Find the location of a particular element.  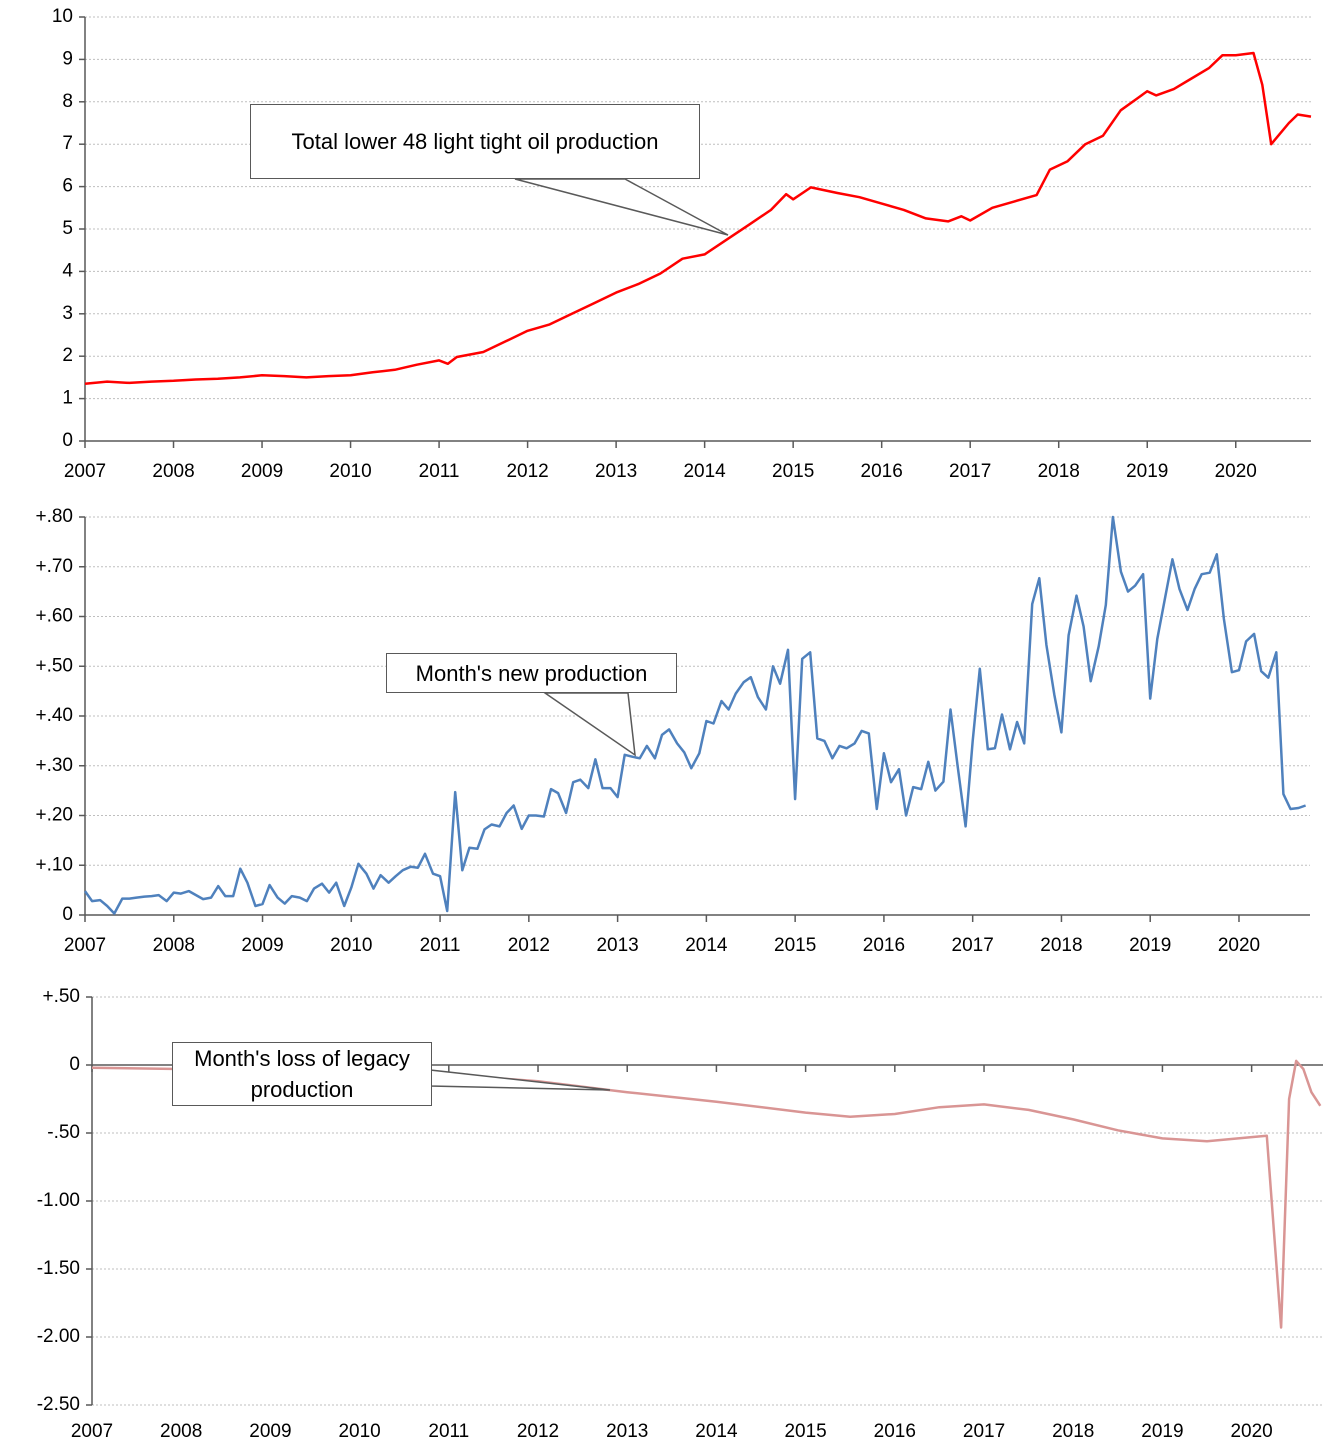

y-tick-label: -1.50 is located at coordinates (58, 1268).